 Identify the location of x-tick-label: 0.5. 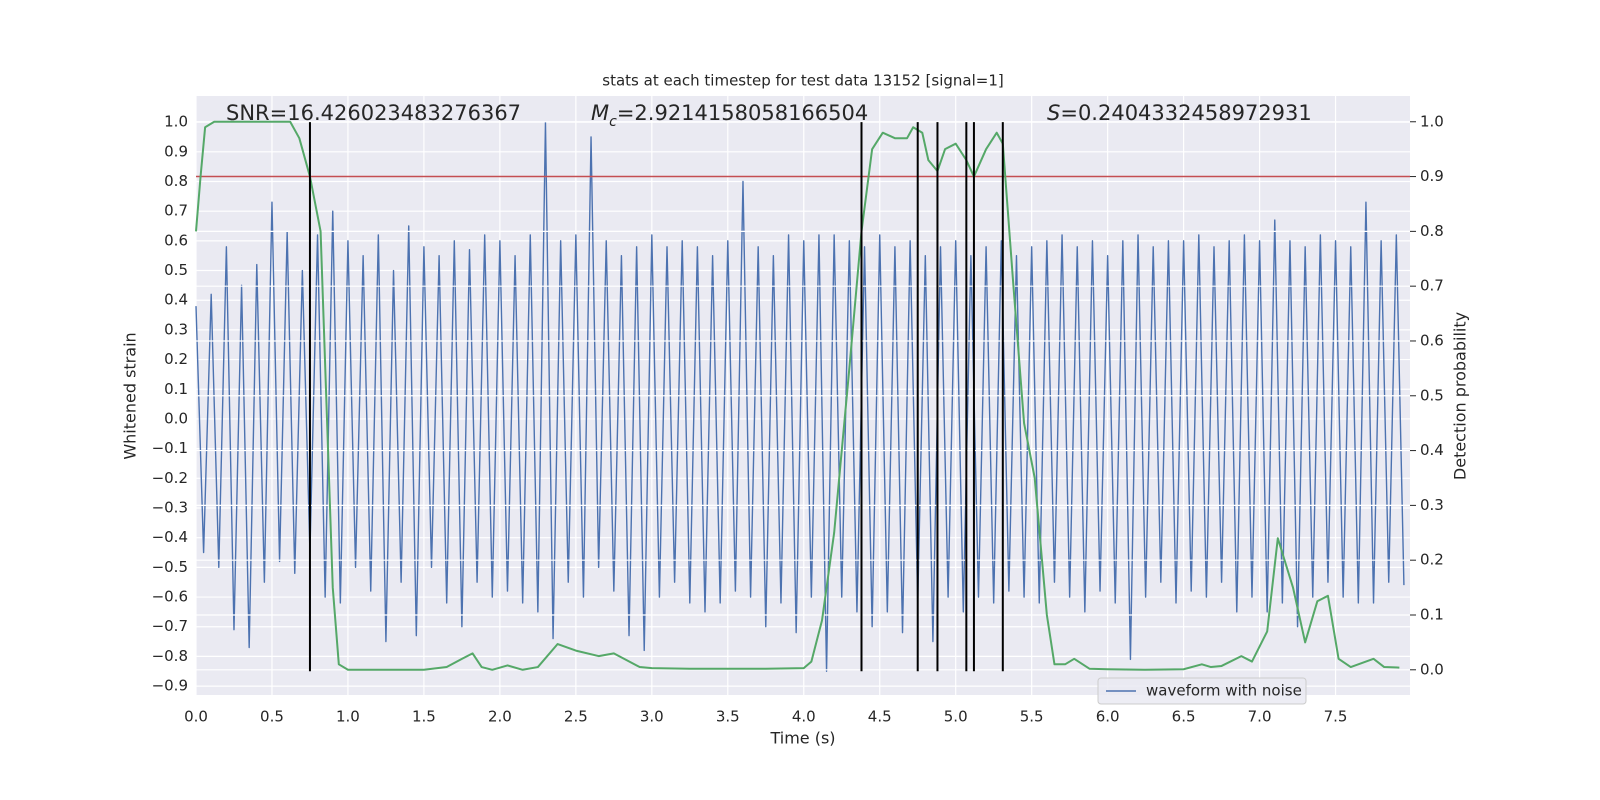
(272, 717).